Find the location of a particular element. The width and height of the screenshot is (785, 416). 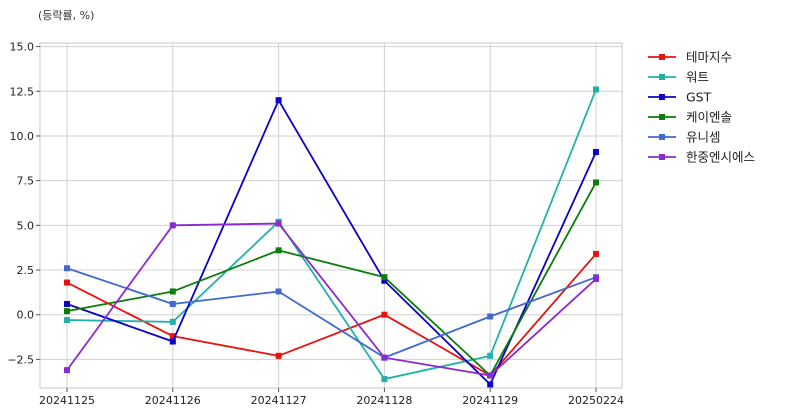

legend-label: 유니셈 is located at coordinates (703, 137).